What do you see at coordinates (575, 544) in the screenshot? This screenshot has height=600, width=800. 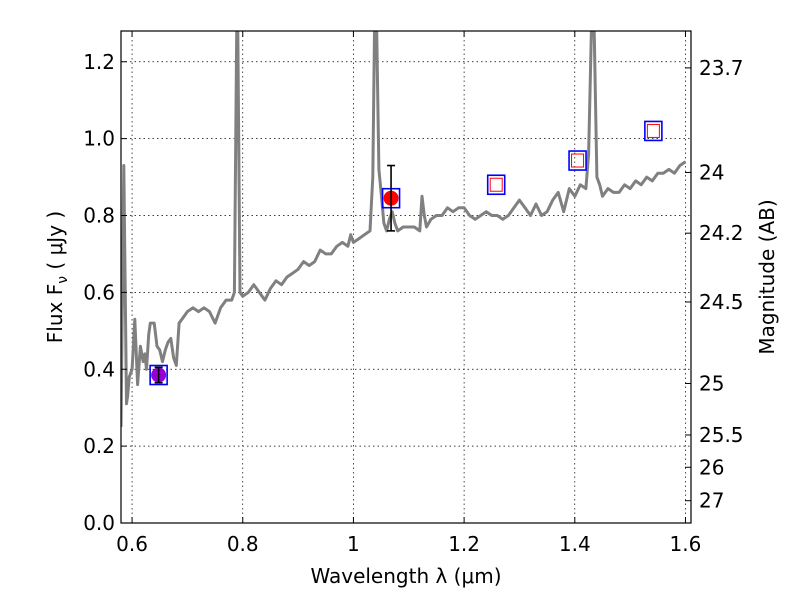 I see `x-tick-label: 1.4` at bounding box center [575, 544].